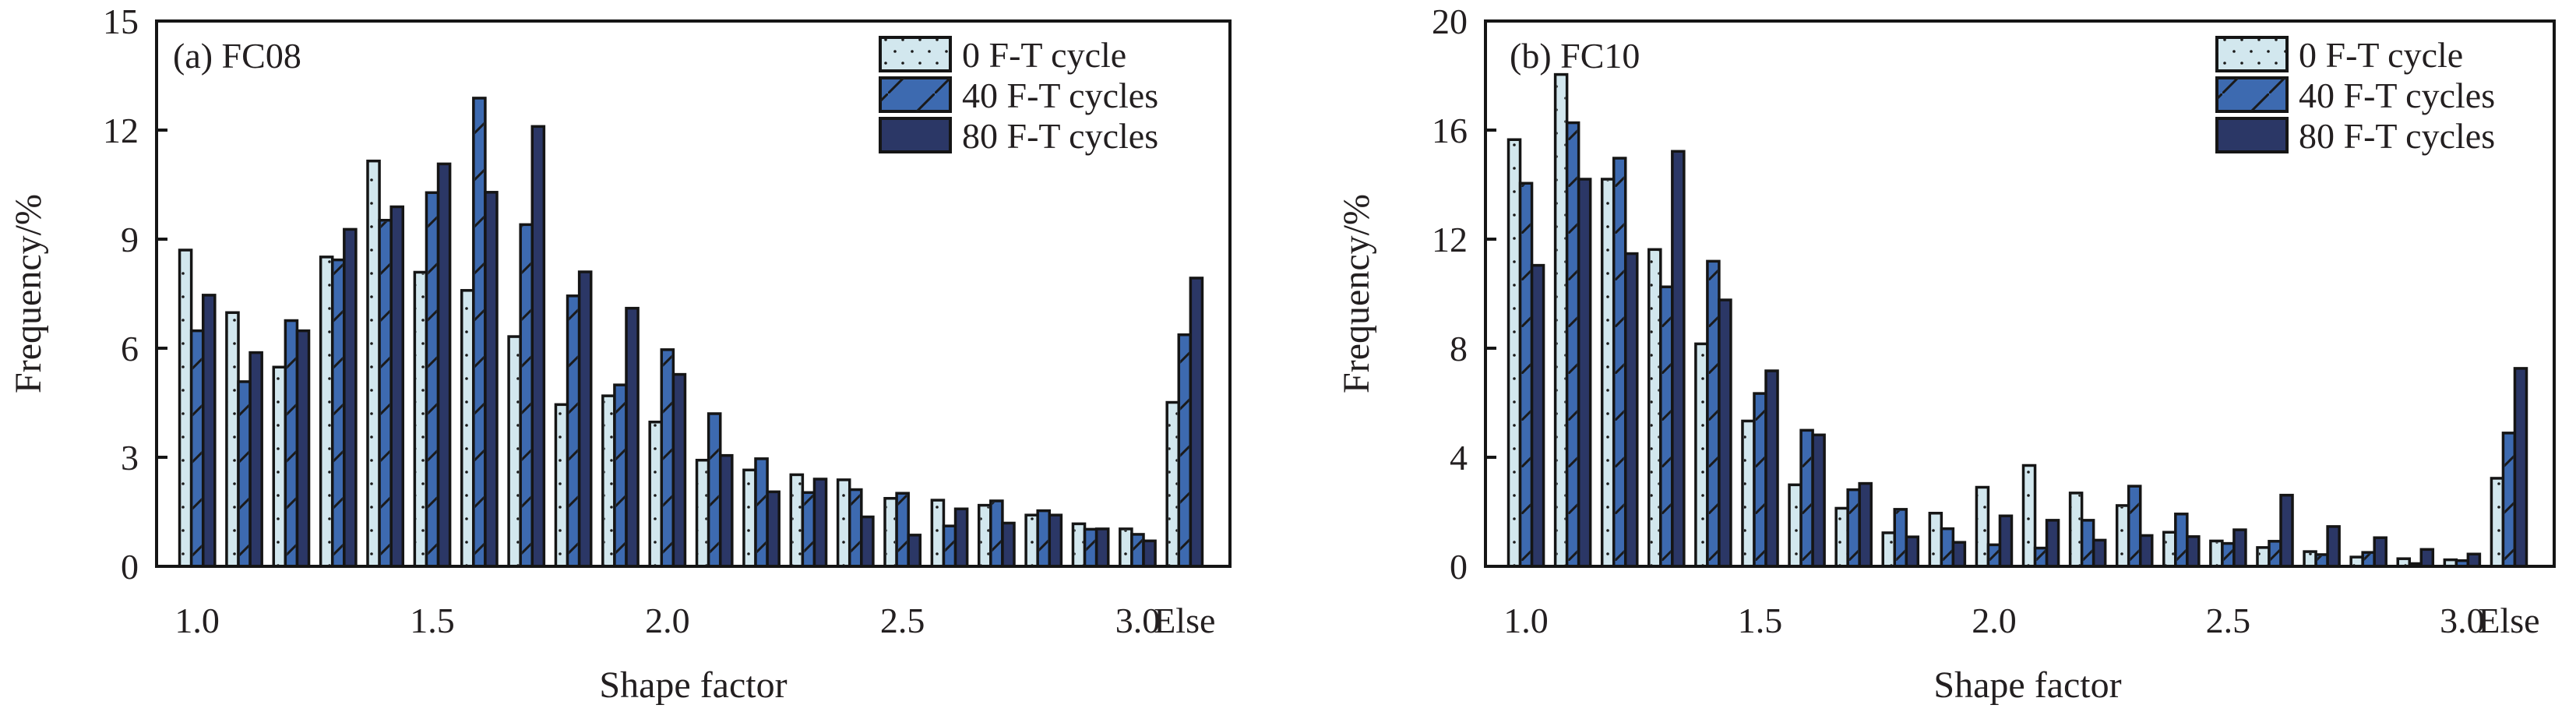 This screenshot has height=712, width=2576. What do you see at coordinates (868, 541) in the screenshot?
I see `bar-80-f-t-cycles-2.4` at bounding box center [868, 541].